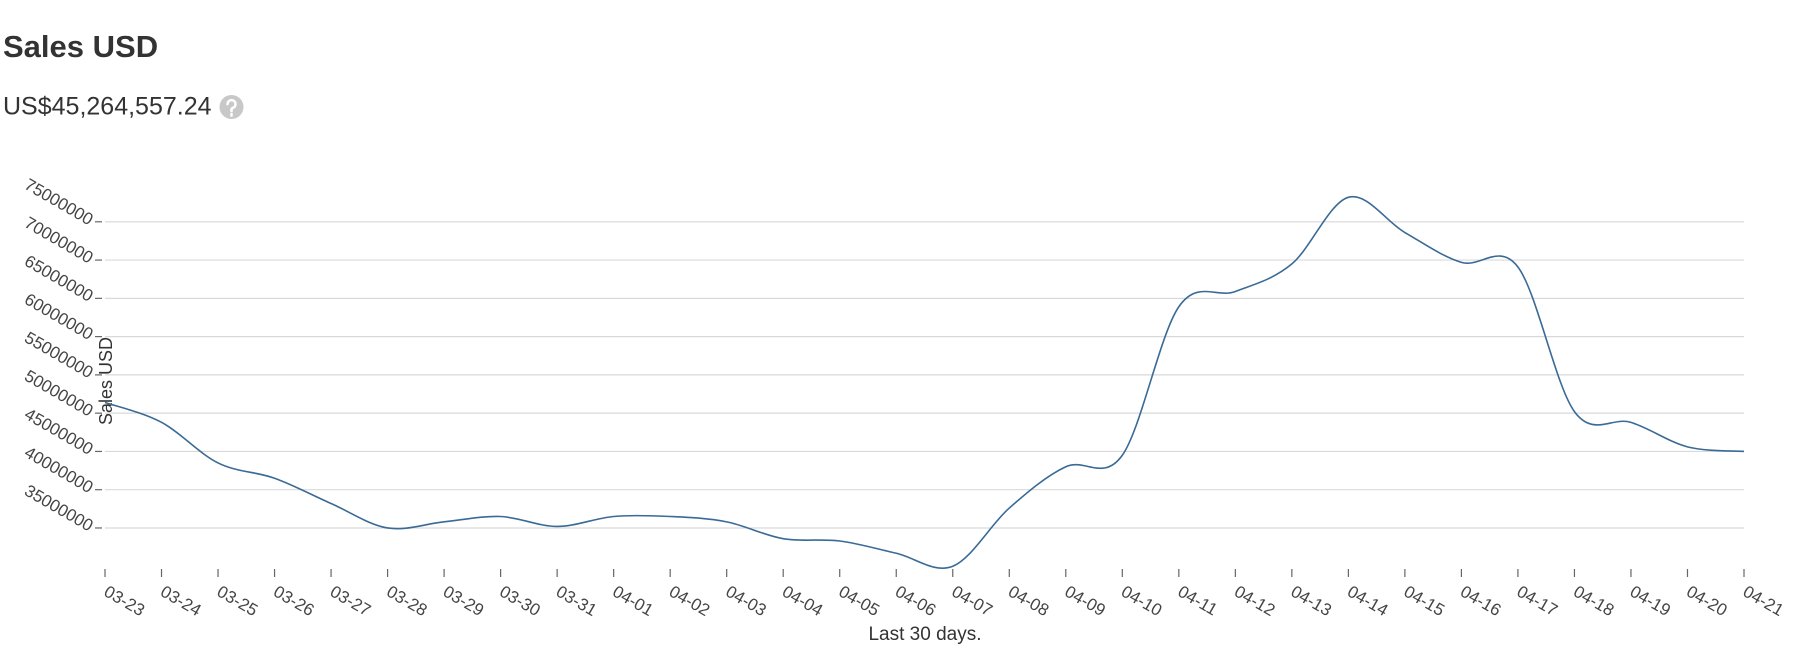 The image size is (1807, 663). What do you see at coordinates (350, 601) in the screenshot?
I see `x-tick-label: 03-27` at bounding box center [350, 601].